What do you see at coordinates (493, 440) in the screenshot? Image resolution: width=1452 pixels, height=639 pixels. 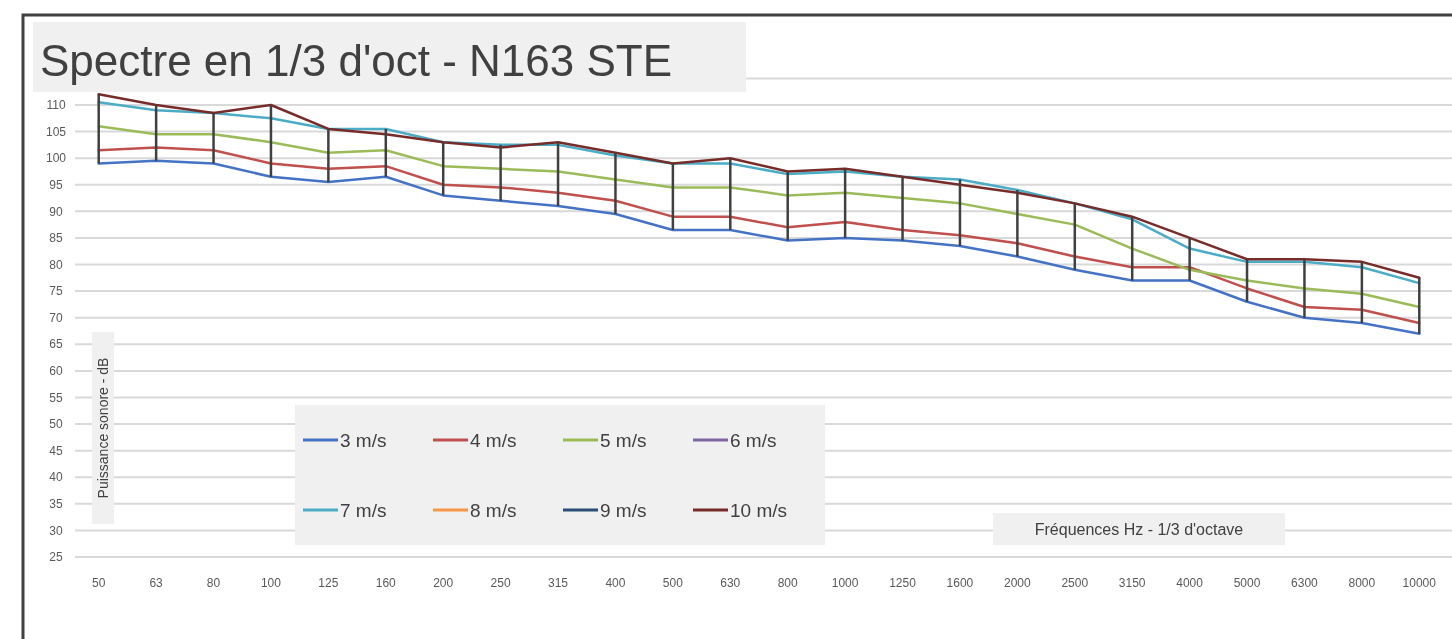 I see `legend-label: 4 m/s` at bounding box center [493, 440].